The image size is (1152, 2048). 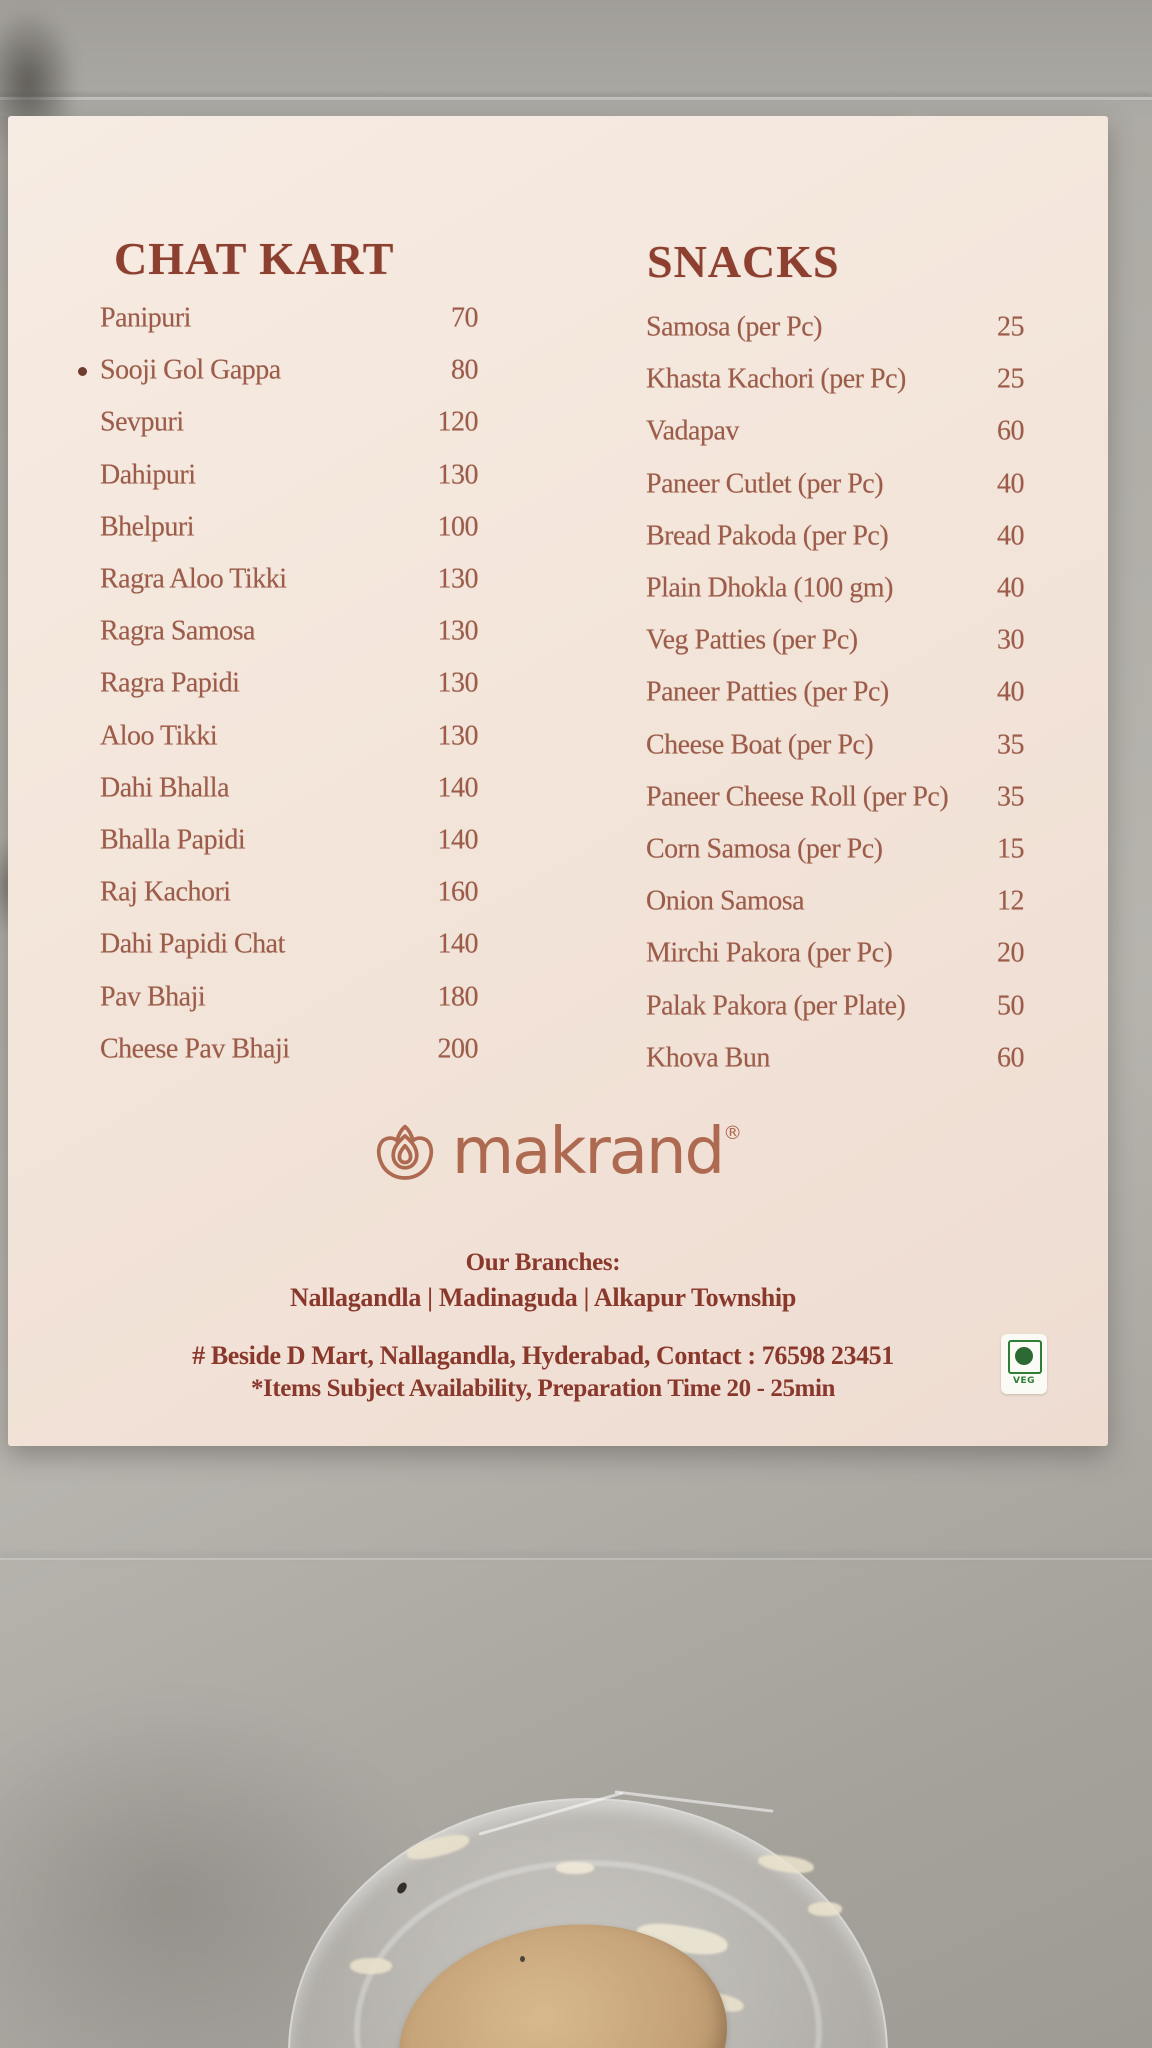 I want to click on menu-item-row: Vadapav 60, so click(x=835, y=433).